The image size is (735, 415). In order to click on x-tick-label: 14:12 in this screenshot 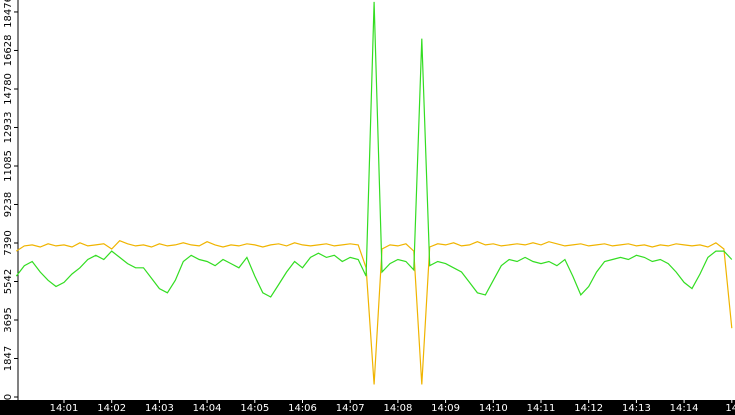, I will do `click(588, 408)`.